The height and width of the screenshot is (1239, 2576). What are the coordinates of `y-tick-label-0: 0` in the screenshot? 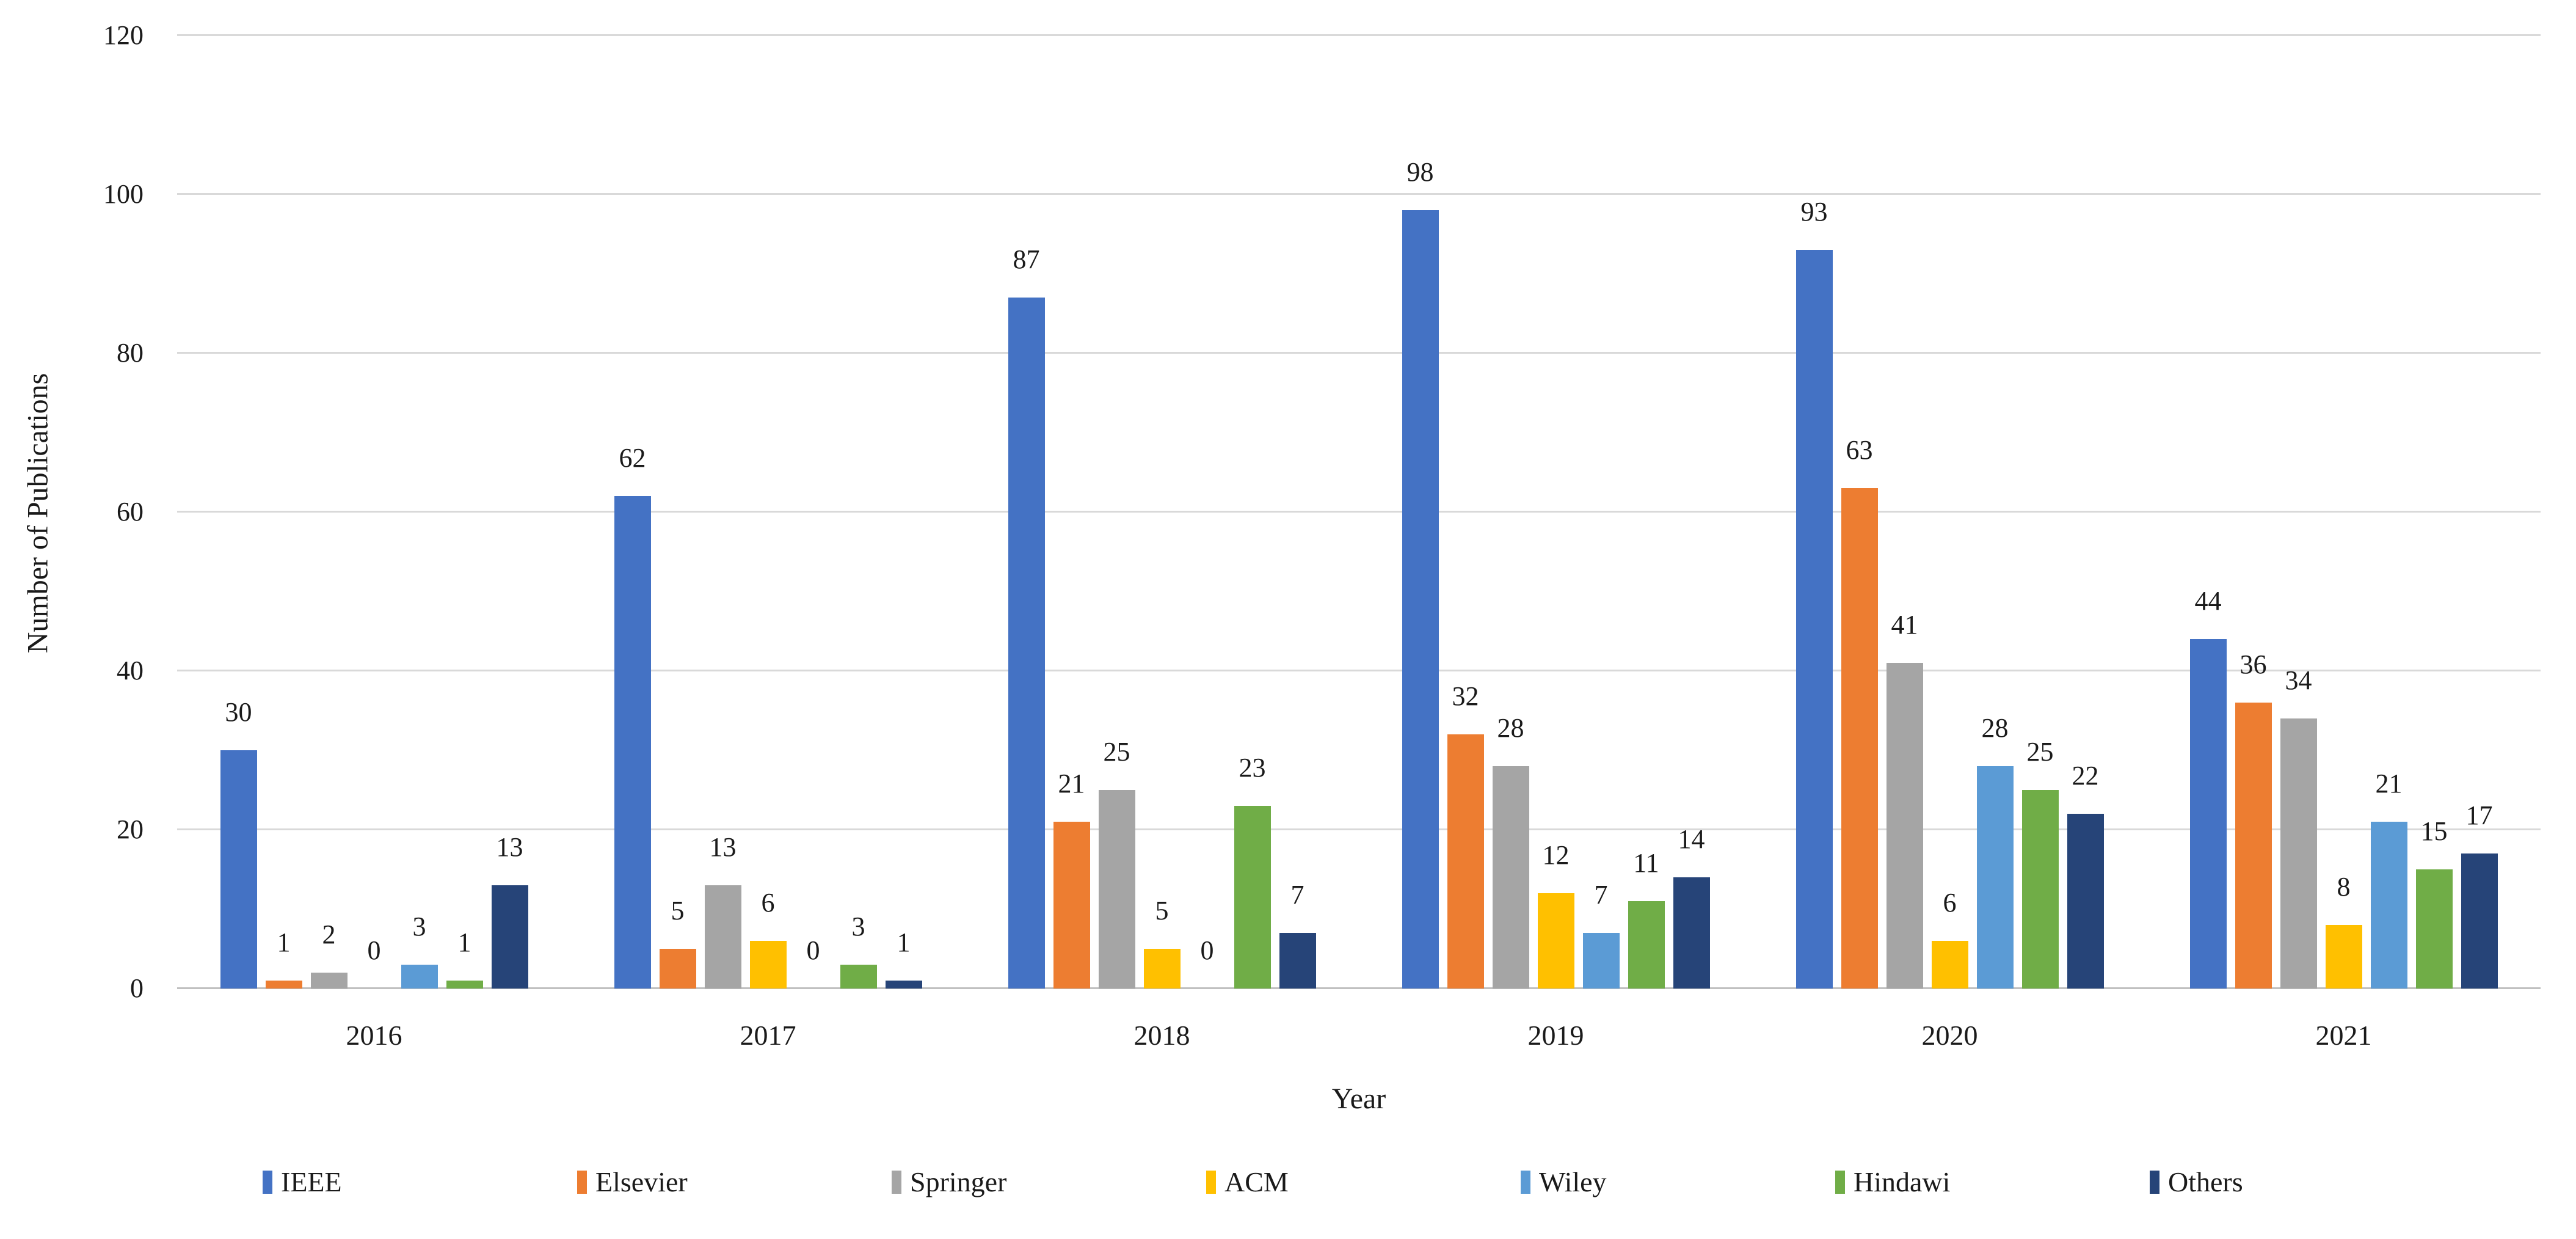 It's located at (137, 988).